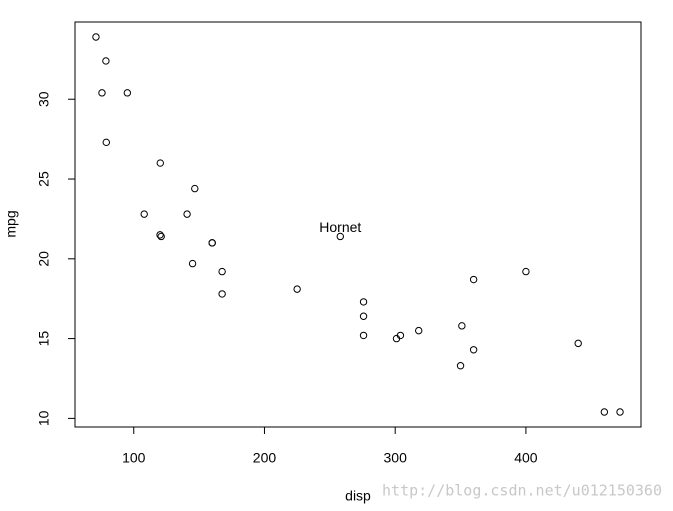 This screenshot has width=673, height=511. Describe the element at coordinates (396, 458) in the screenshot. I see `x-tick-label: 300` at that location.